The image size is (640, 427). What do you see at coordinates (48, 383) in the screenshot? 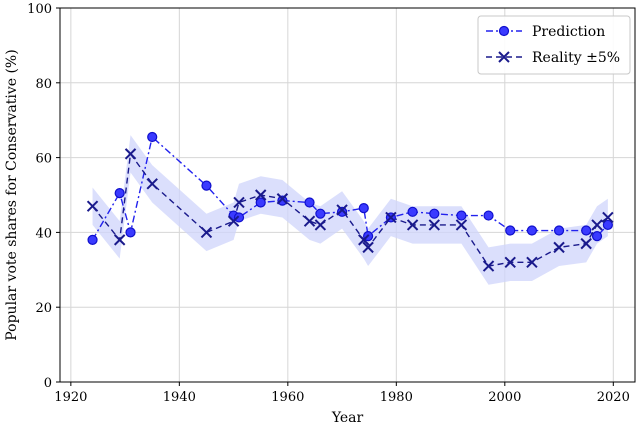
I see `y-tick-label: 0` at bounding box center [48, 383].